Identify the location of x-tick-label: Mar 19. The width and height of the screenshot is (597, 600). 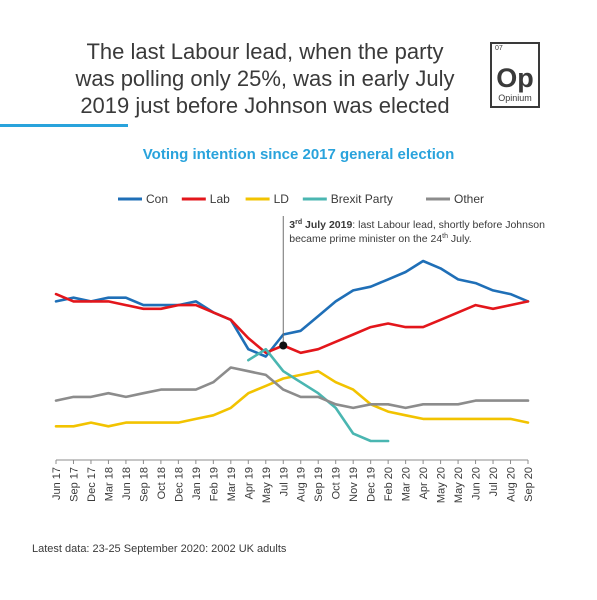
(232, 484).